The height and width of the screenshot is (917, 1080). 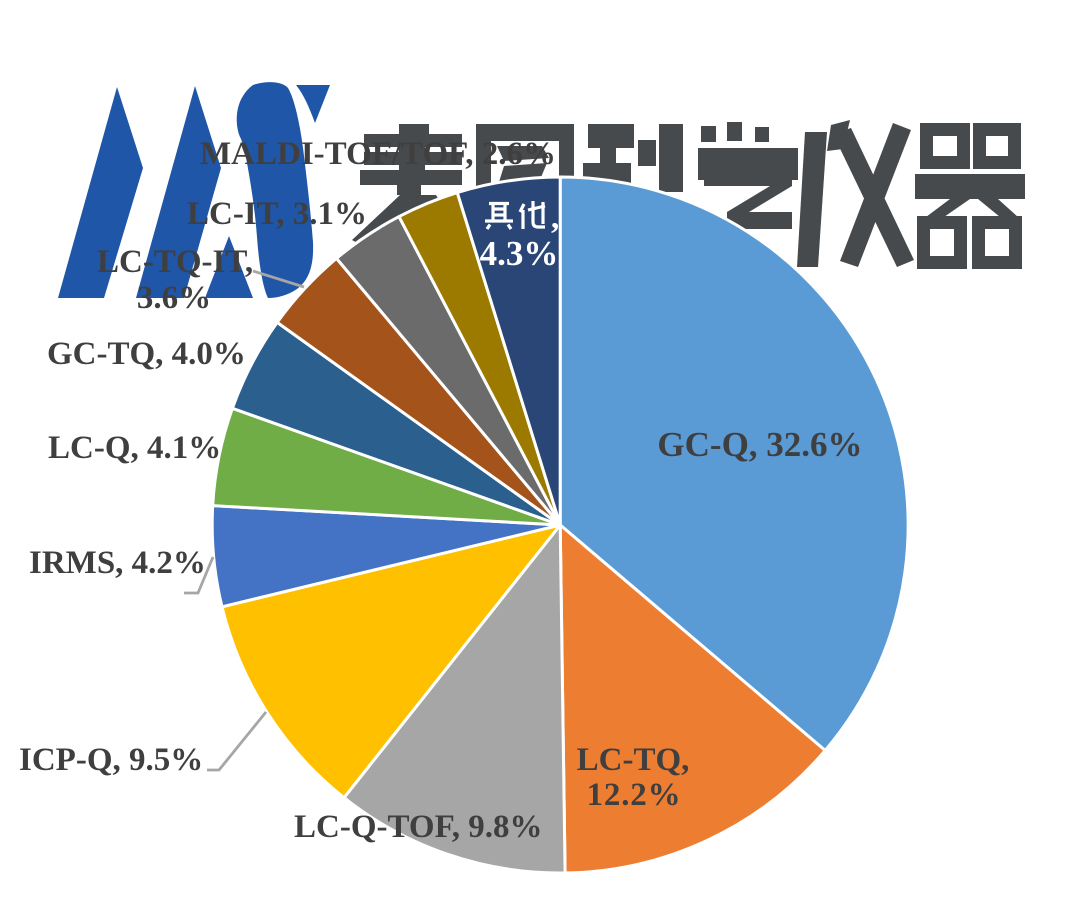 What do you see at coordinates (111, 760) in the screenshot?
I see `svg-text: ICP-Q, 9.5%` at bounding box center [111, 760].